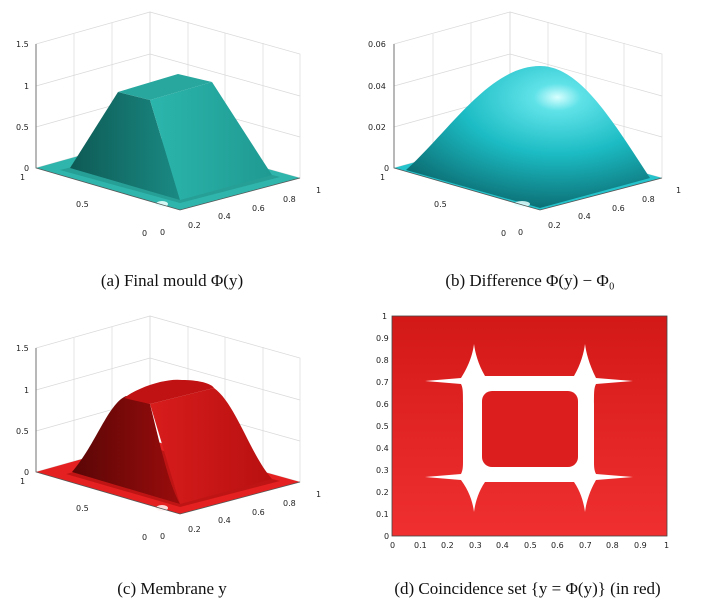 The image size is (701, 609). What do you see at coordinates (169, 391) in the screenshot?
I see `surface-top-c` at bounding box center [169, 391].